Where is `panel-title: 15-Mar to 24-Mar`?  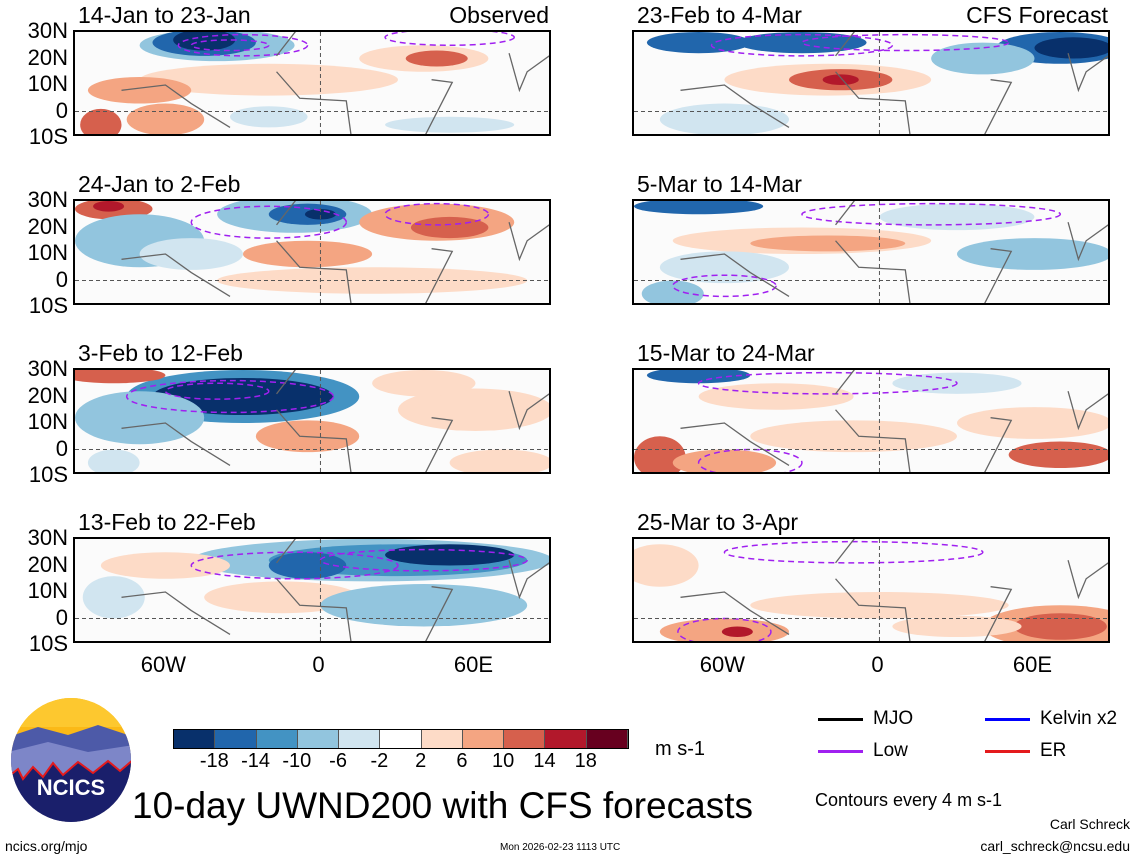
panel-title: 15-Mar to 24-Mar is located at coordinates (726, 353).